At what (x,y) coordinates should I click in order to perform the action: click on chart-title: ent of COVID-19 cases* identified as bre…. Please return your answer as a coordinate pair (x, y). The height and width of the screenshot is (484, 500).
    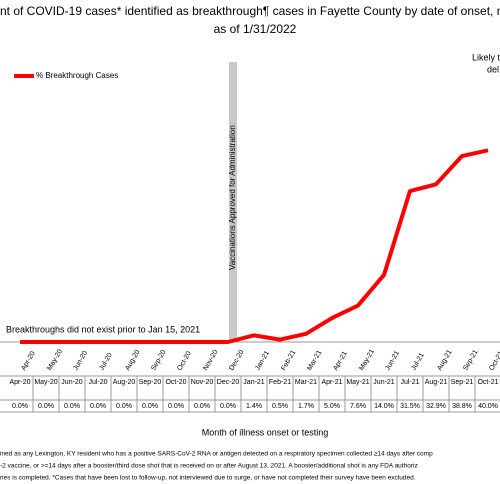
    Looking at the image, I should click on (250, 11).